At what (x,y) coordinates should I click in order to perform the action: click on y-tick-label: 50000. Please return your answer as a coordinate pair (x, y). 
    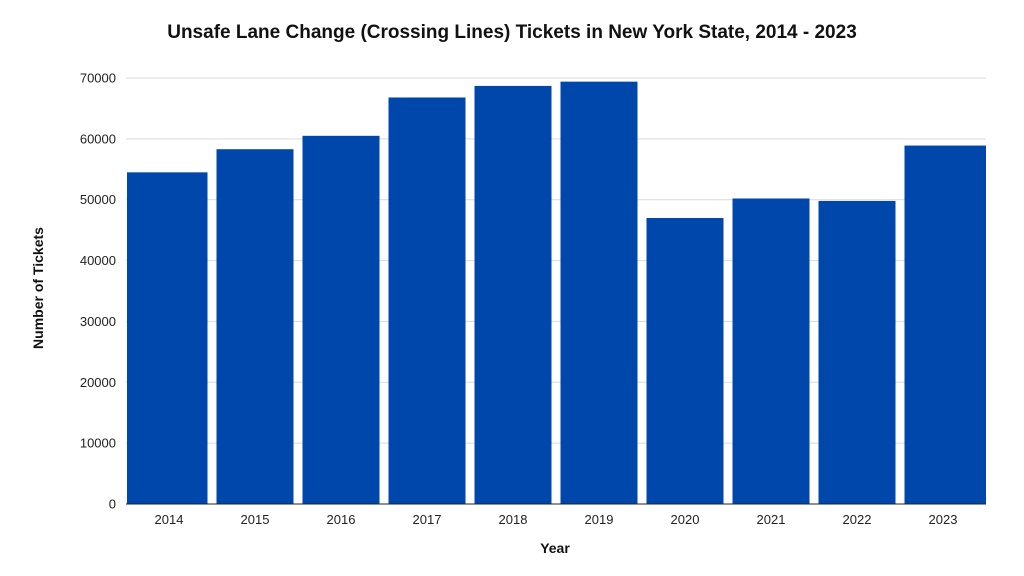
    Looking at the image, I should click on (98, 199).